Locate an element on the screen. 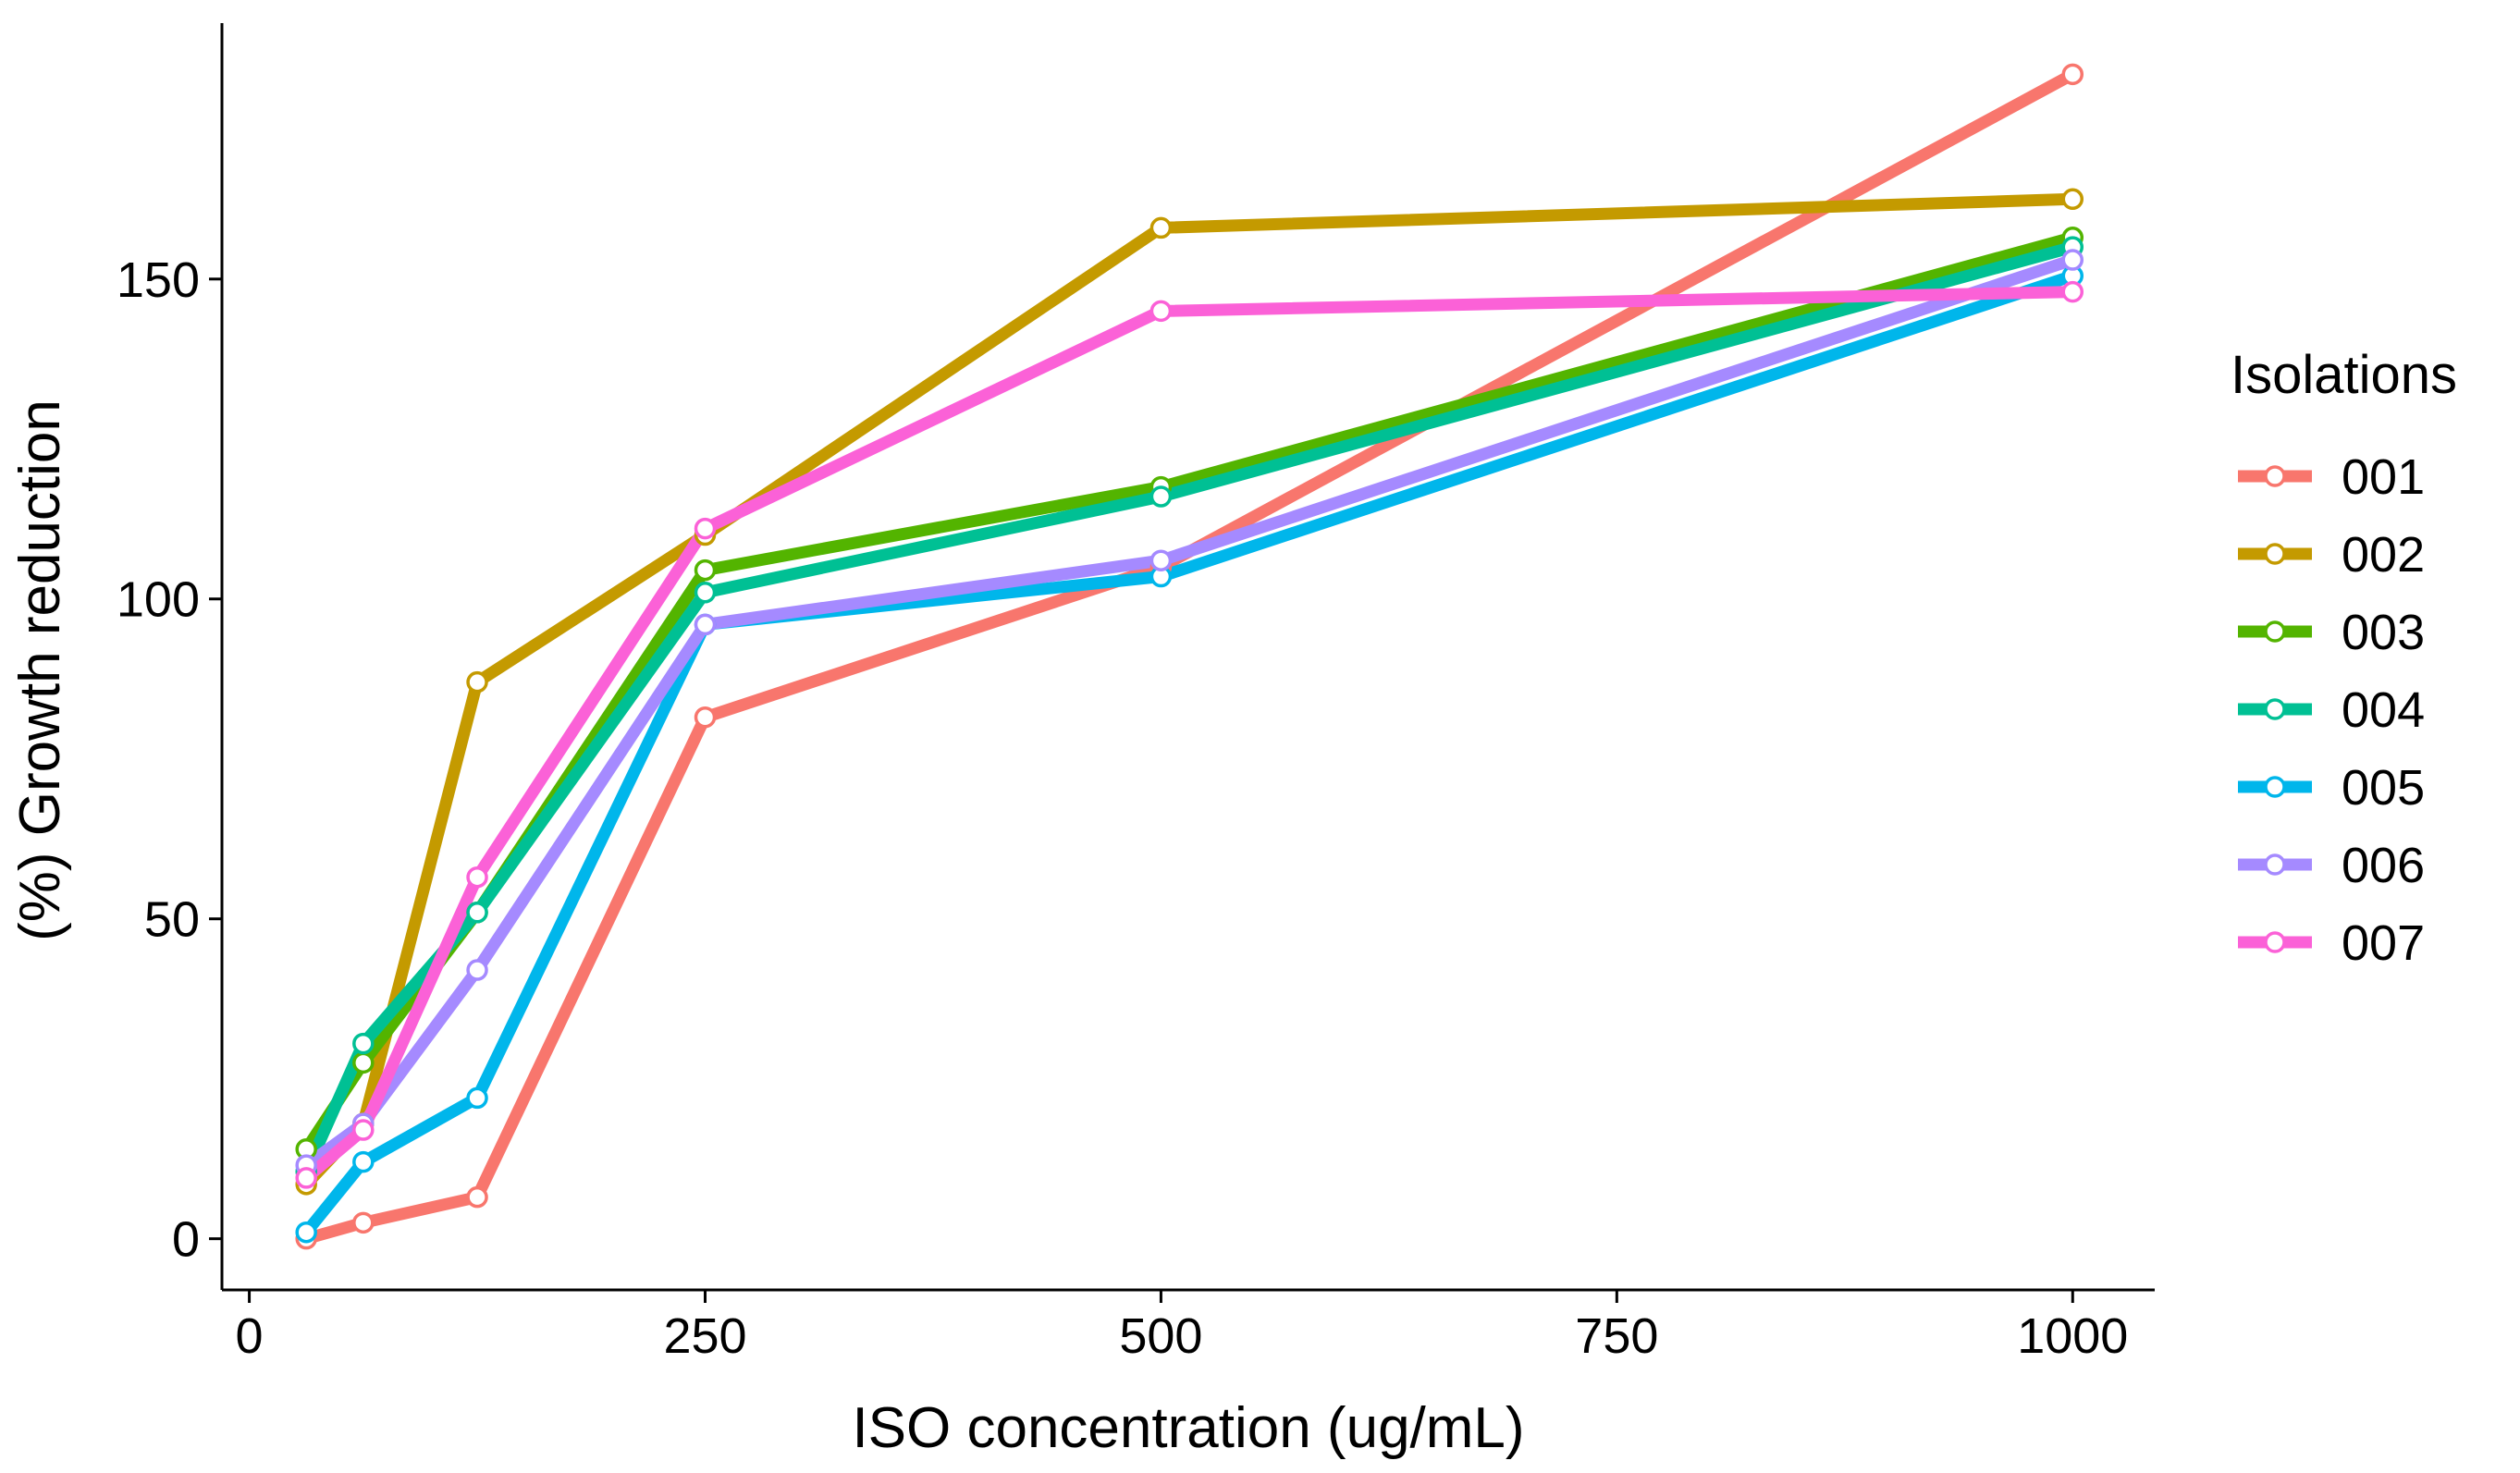 This screenshot has width=2520, height=1473. x-tick-label: 750 is located at coordinates (1616, 1336).